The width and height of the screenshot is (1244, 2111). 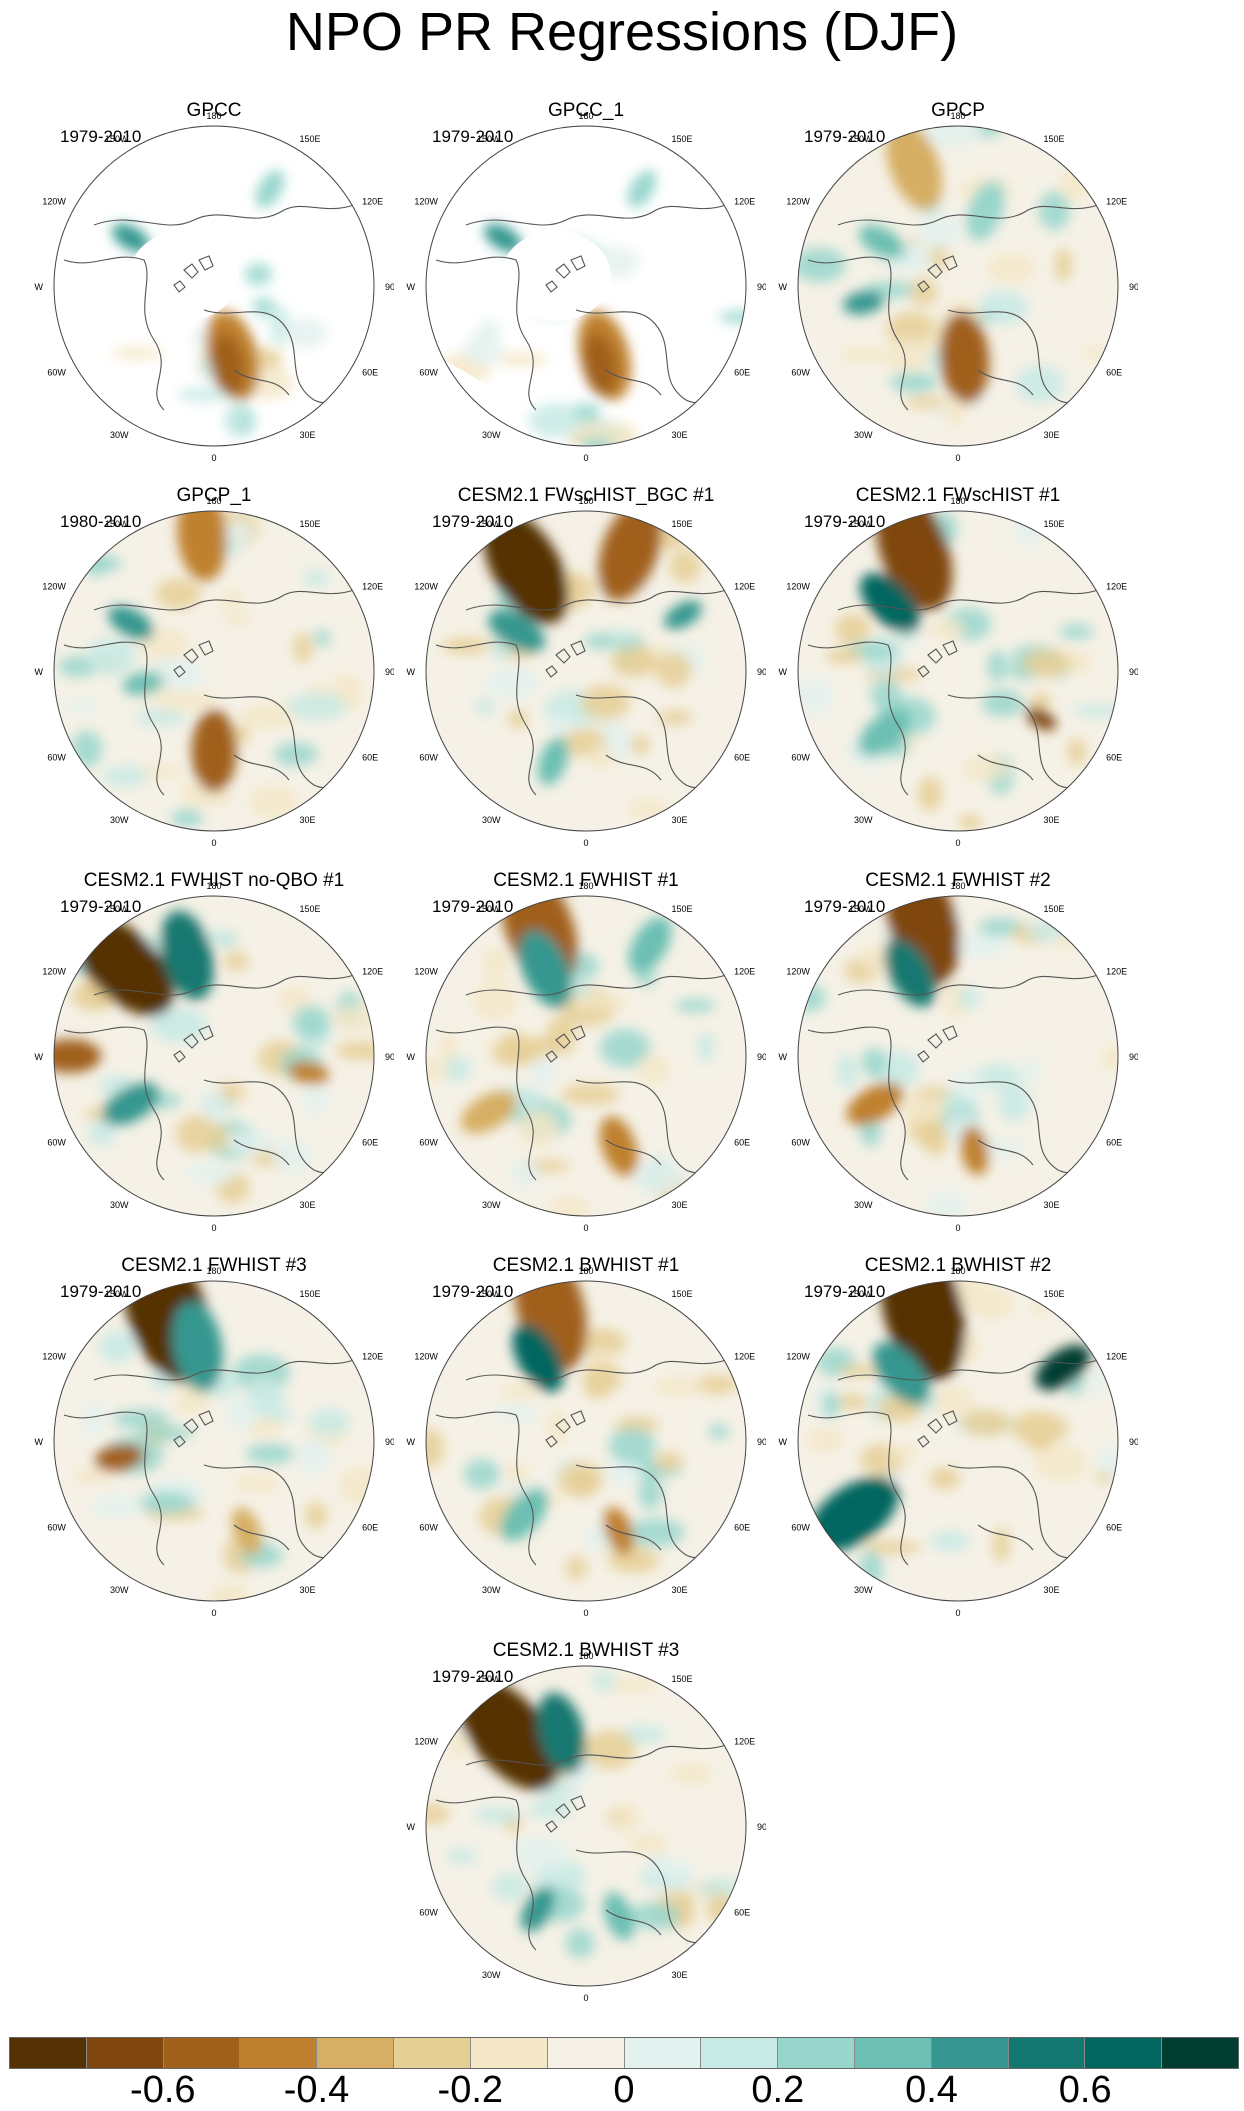 What do you see at coordinates (473, 136) in the screenshot?
I see `panel-years: 1979-2010` at bounding box center [473, 136].